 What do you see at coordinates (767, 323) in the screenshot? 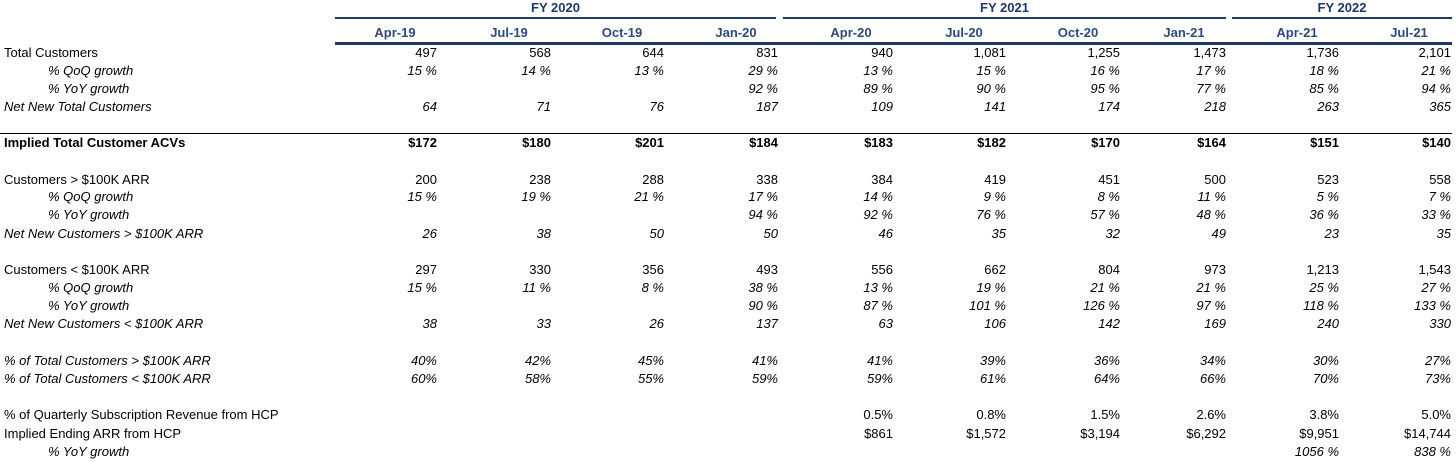
I see `table-cell: 137` at bounding box center [767, 323].